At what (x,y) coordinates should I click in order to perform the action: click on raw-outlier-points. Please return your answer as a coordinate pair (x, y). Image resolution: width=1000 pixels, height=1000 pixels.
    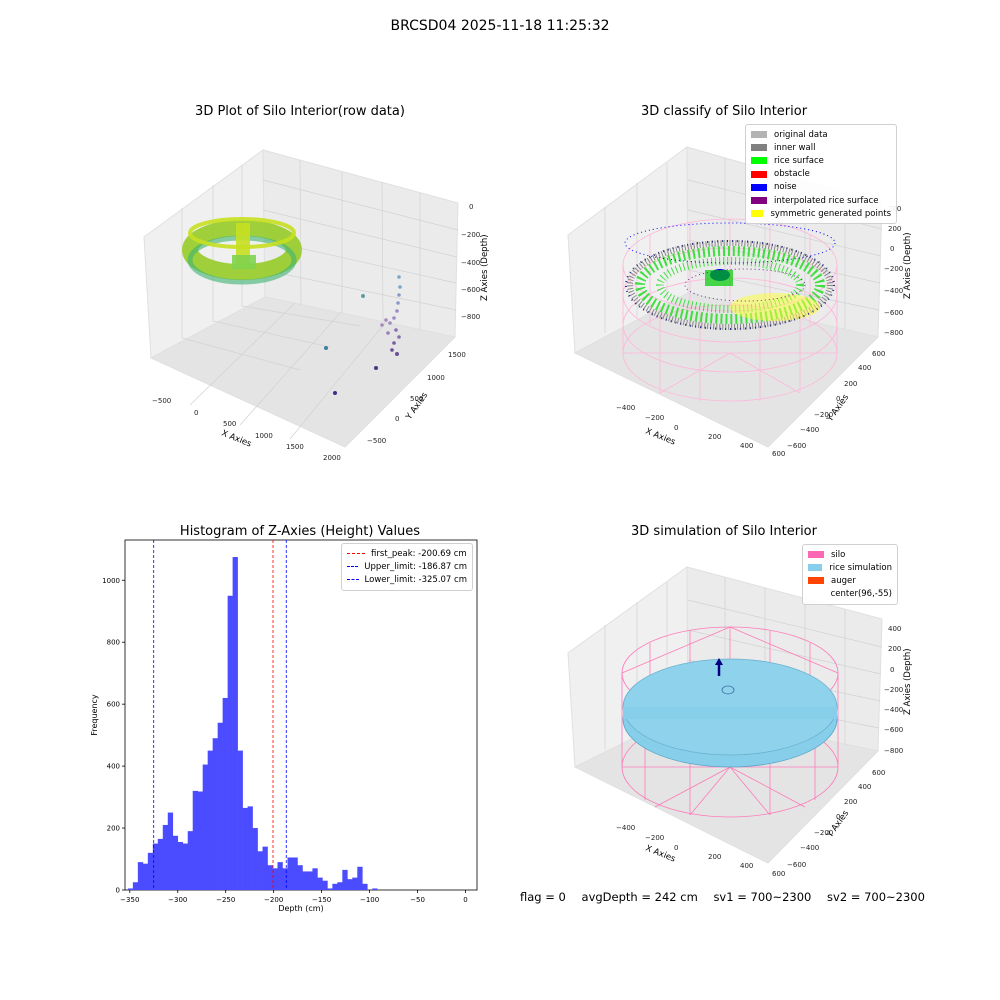
    Looking at the image, I should click on (363, 335).